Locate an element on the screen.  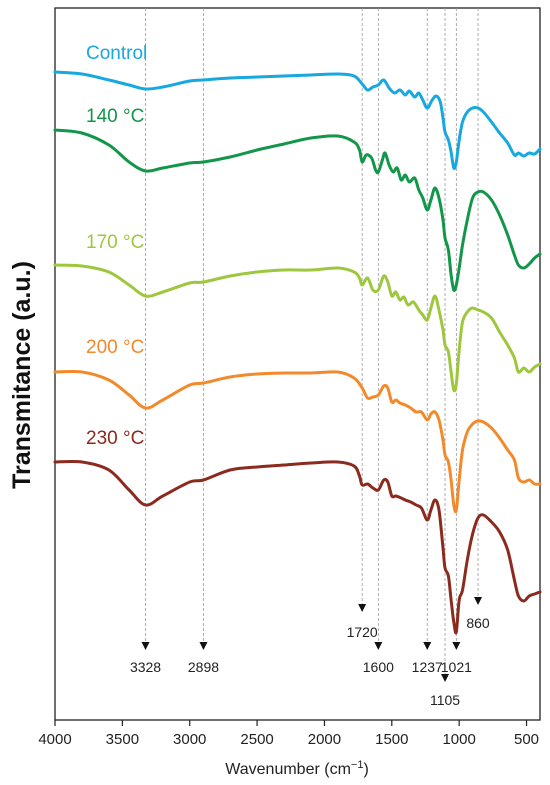
x-tick-label-500: 500 is located at coordinates (526, 739).